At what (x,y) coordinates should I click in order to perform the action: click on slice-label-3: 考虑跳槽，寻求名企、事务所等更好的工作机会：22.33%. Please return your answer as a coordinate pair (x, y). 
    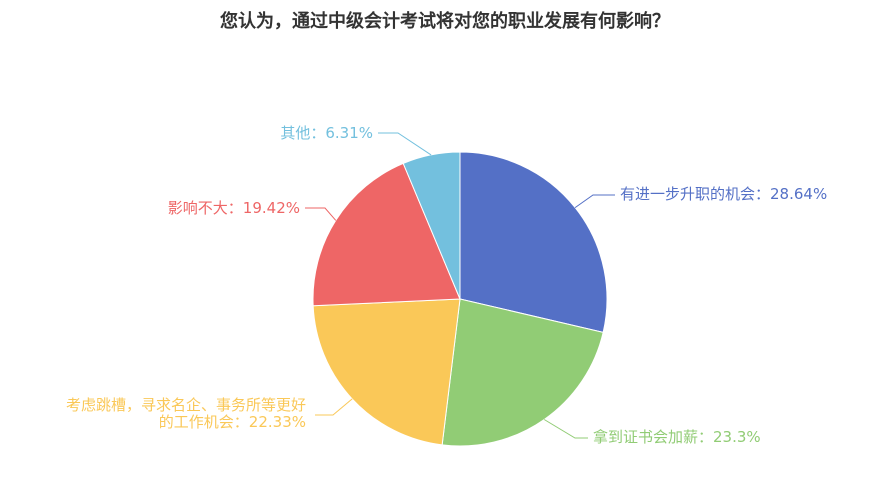
    Looking at the image, I should click on (186, 413).